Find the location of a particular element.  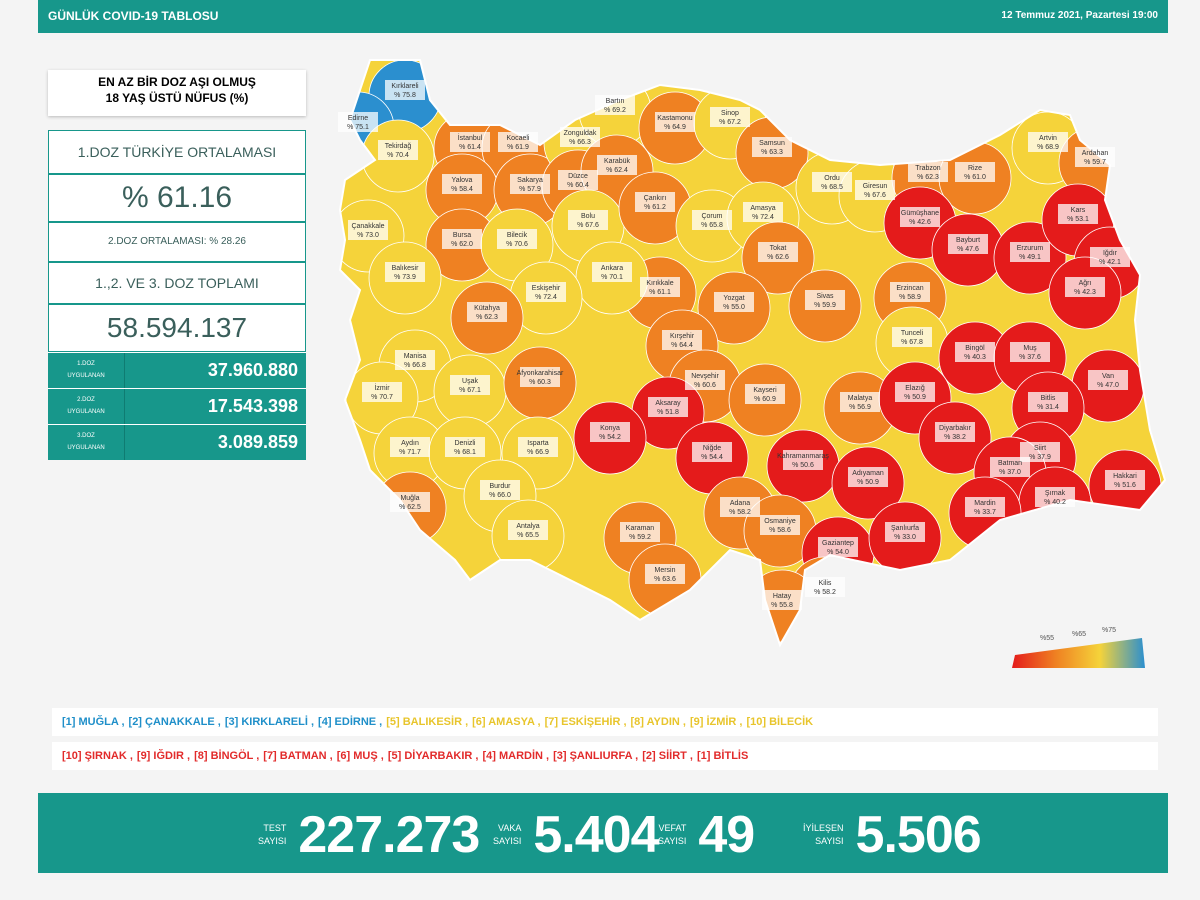

province-label: Malatya % 56.9 is located at coordinates (860, 402).